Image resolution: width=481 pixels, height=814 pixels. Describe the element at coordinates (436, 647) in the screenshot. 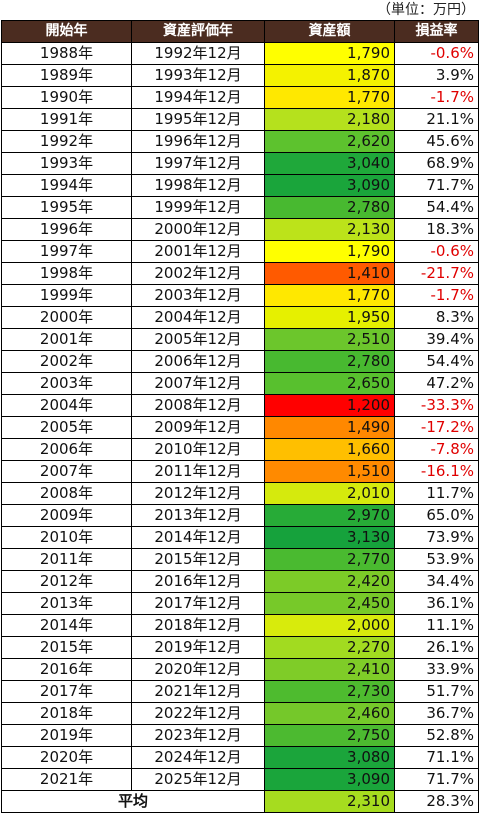

I see `rate-cell: 26.1%` at that location.